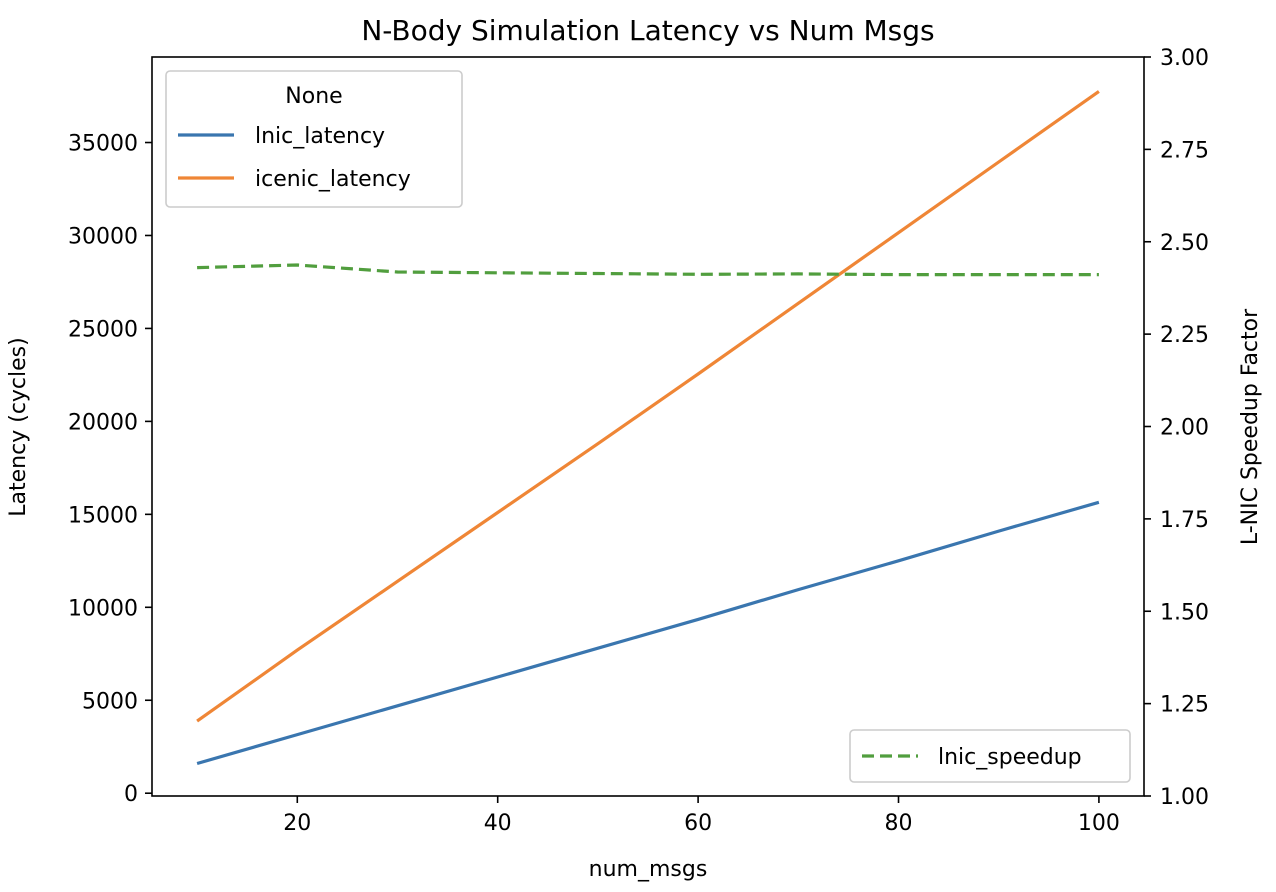 The height and width of the screenshot is (892, 1276). Describe the element at coordinates (1184, 520) in the screenshot. I see `y2-tick-label: 1.75` at that location.